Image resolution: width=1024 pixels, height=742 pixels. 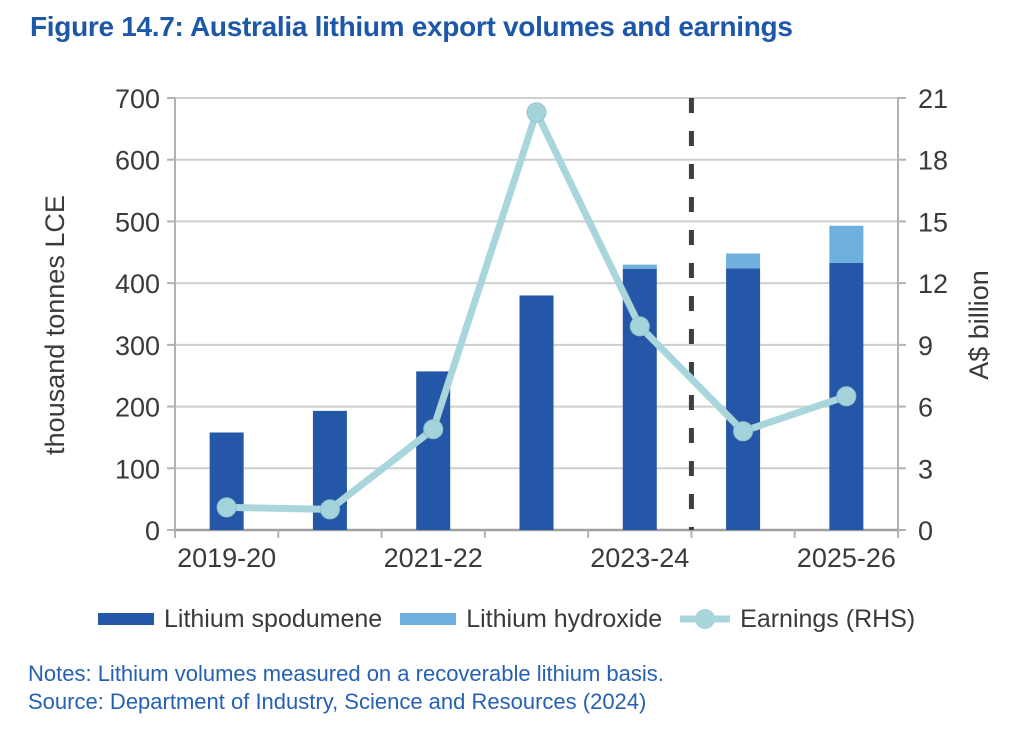 What do you see at coordinates (933, 222) in the screenshot?
I see `right-tick-label: 15` at bounding box center [933, 222].